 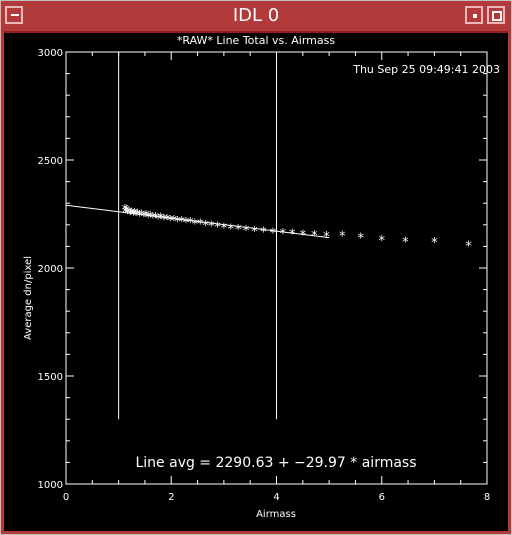 I want to click on x-axis-label: Airmass, so click(x=276, y=514).